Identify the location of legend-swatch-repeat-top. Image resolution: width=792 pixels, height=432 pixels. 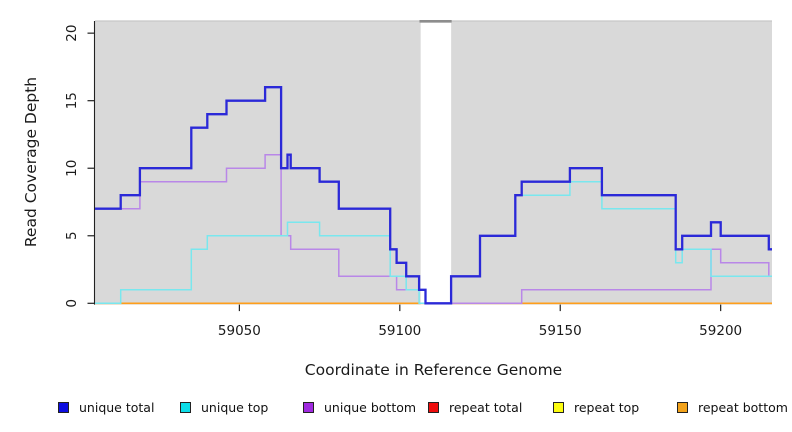
(558, 407).